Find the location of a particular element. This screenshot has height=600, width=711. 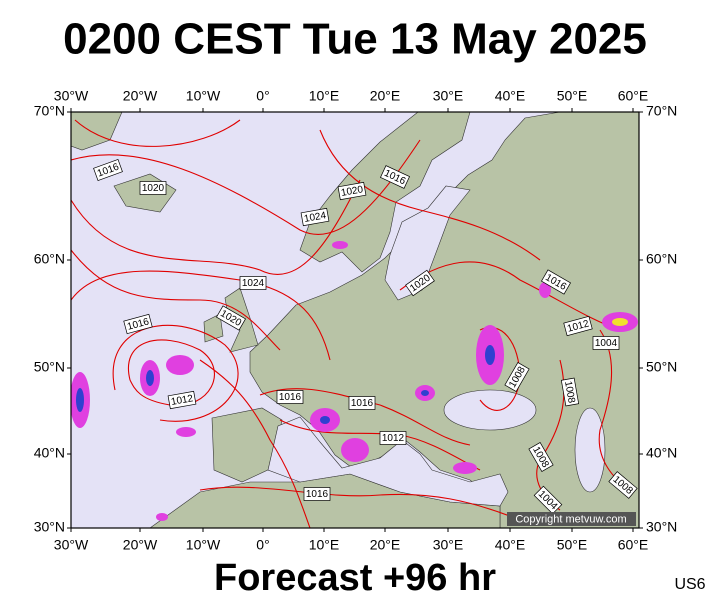

lon-label-bottom: 20°W is located at coordinates (140, 545).